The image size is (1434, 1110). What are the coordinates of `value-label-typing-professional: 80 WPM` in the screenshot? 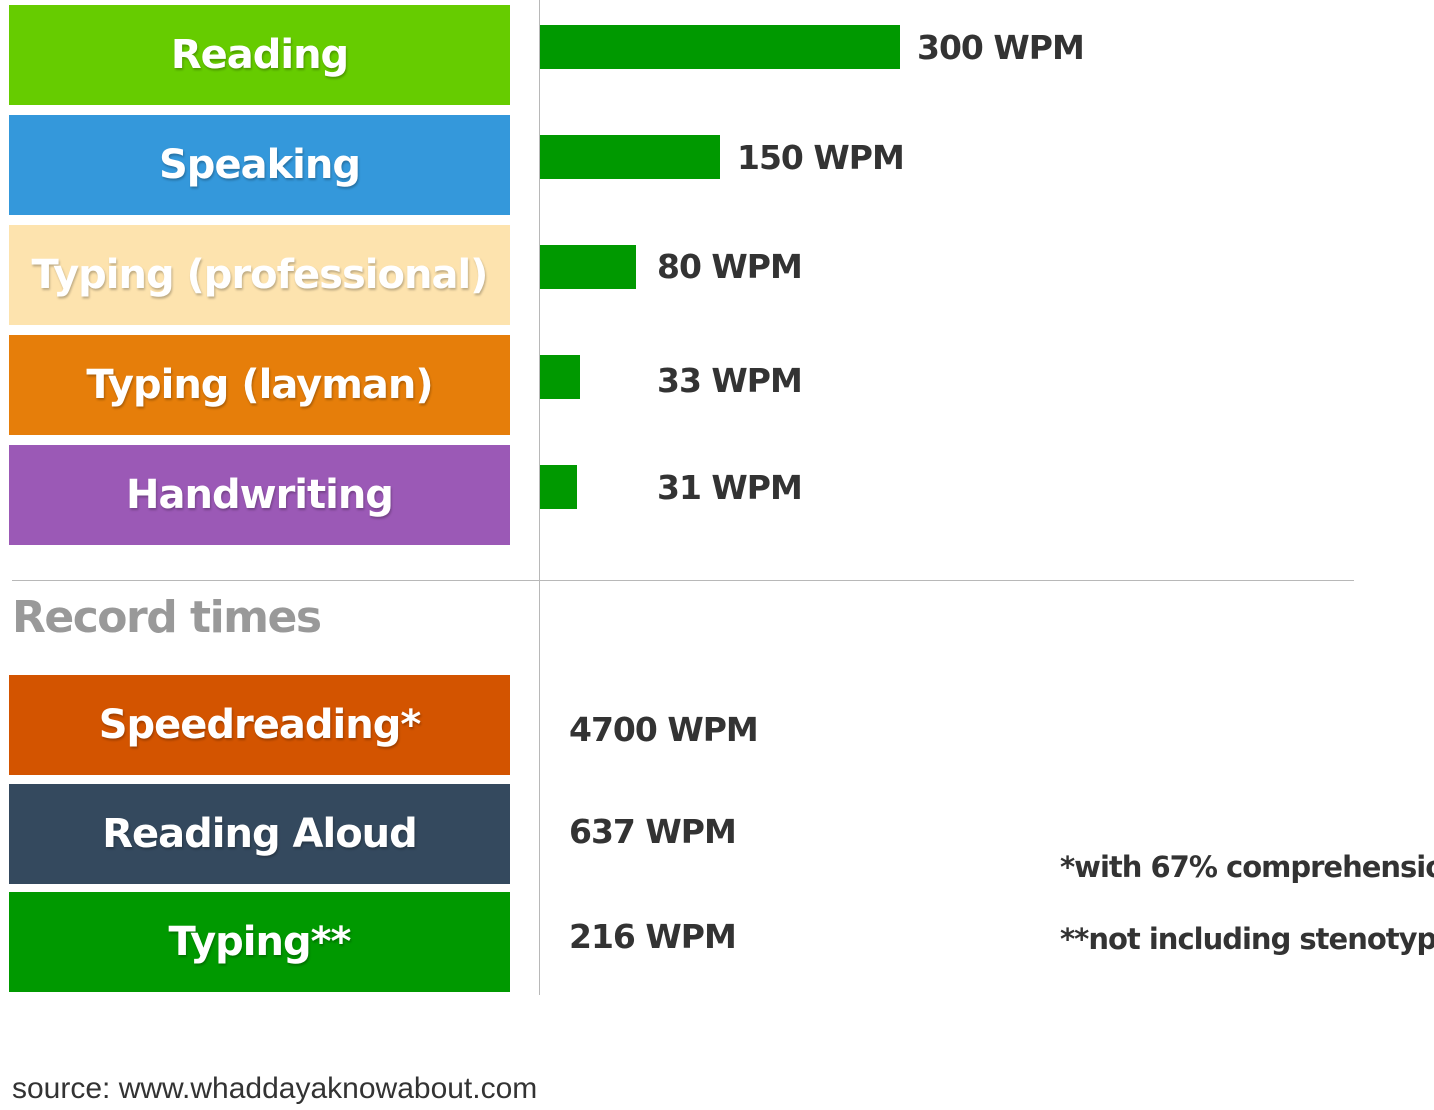 It's located at (730, 266).